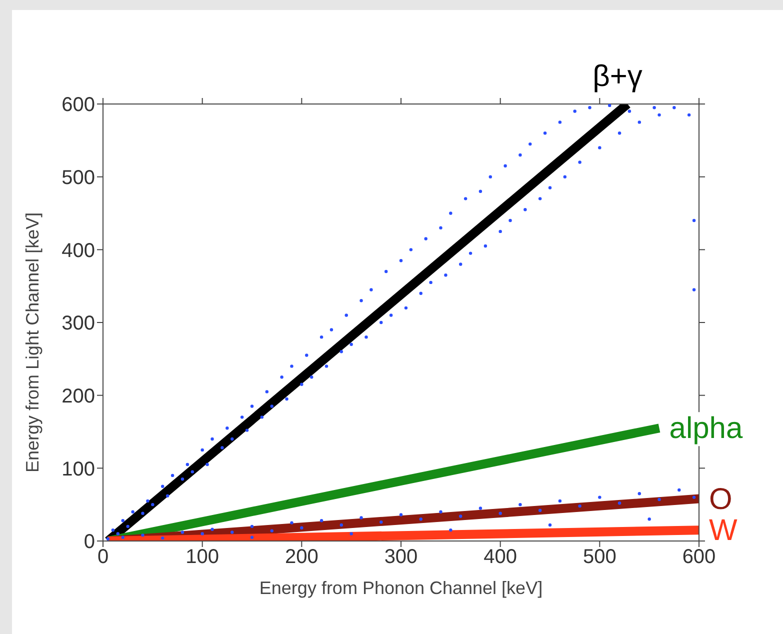 The width and height of the screenshot is (783, 634). Describe the element at coordinates (699, 557) in the screenshot. I see `x-tick-label: 600` at that location.